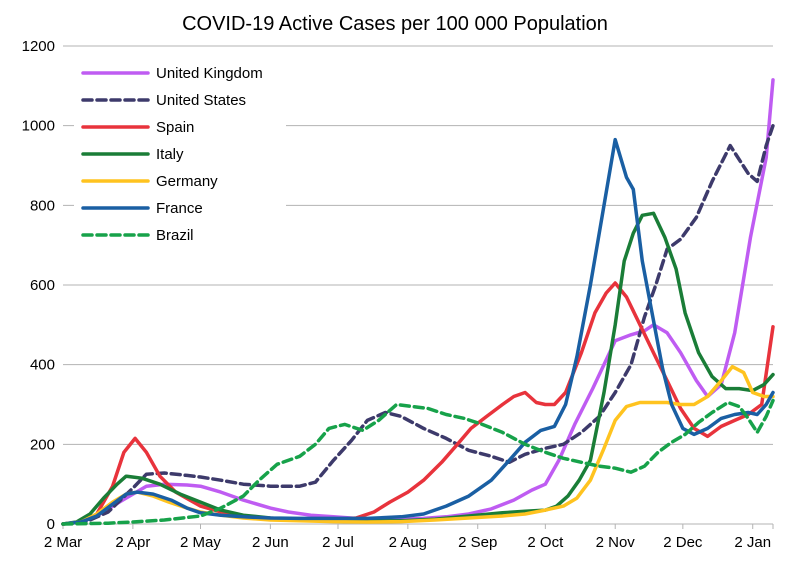  I want to click on legend-label: Germany, so click(187, 181).